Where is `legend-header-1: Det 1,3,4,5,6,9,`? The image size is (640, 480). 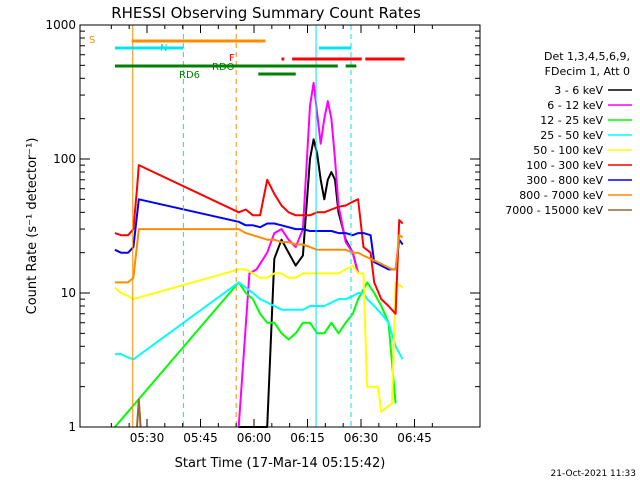 legend-header-1: Det 1,3,4,5,6,9, is located at coordinates (587, 56).